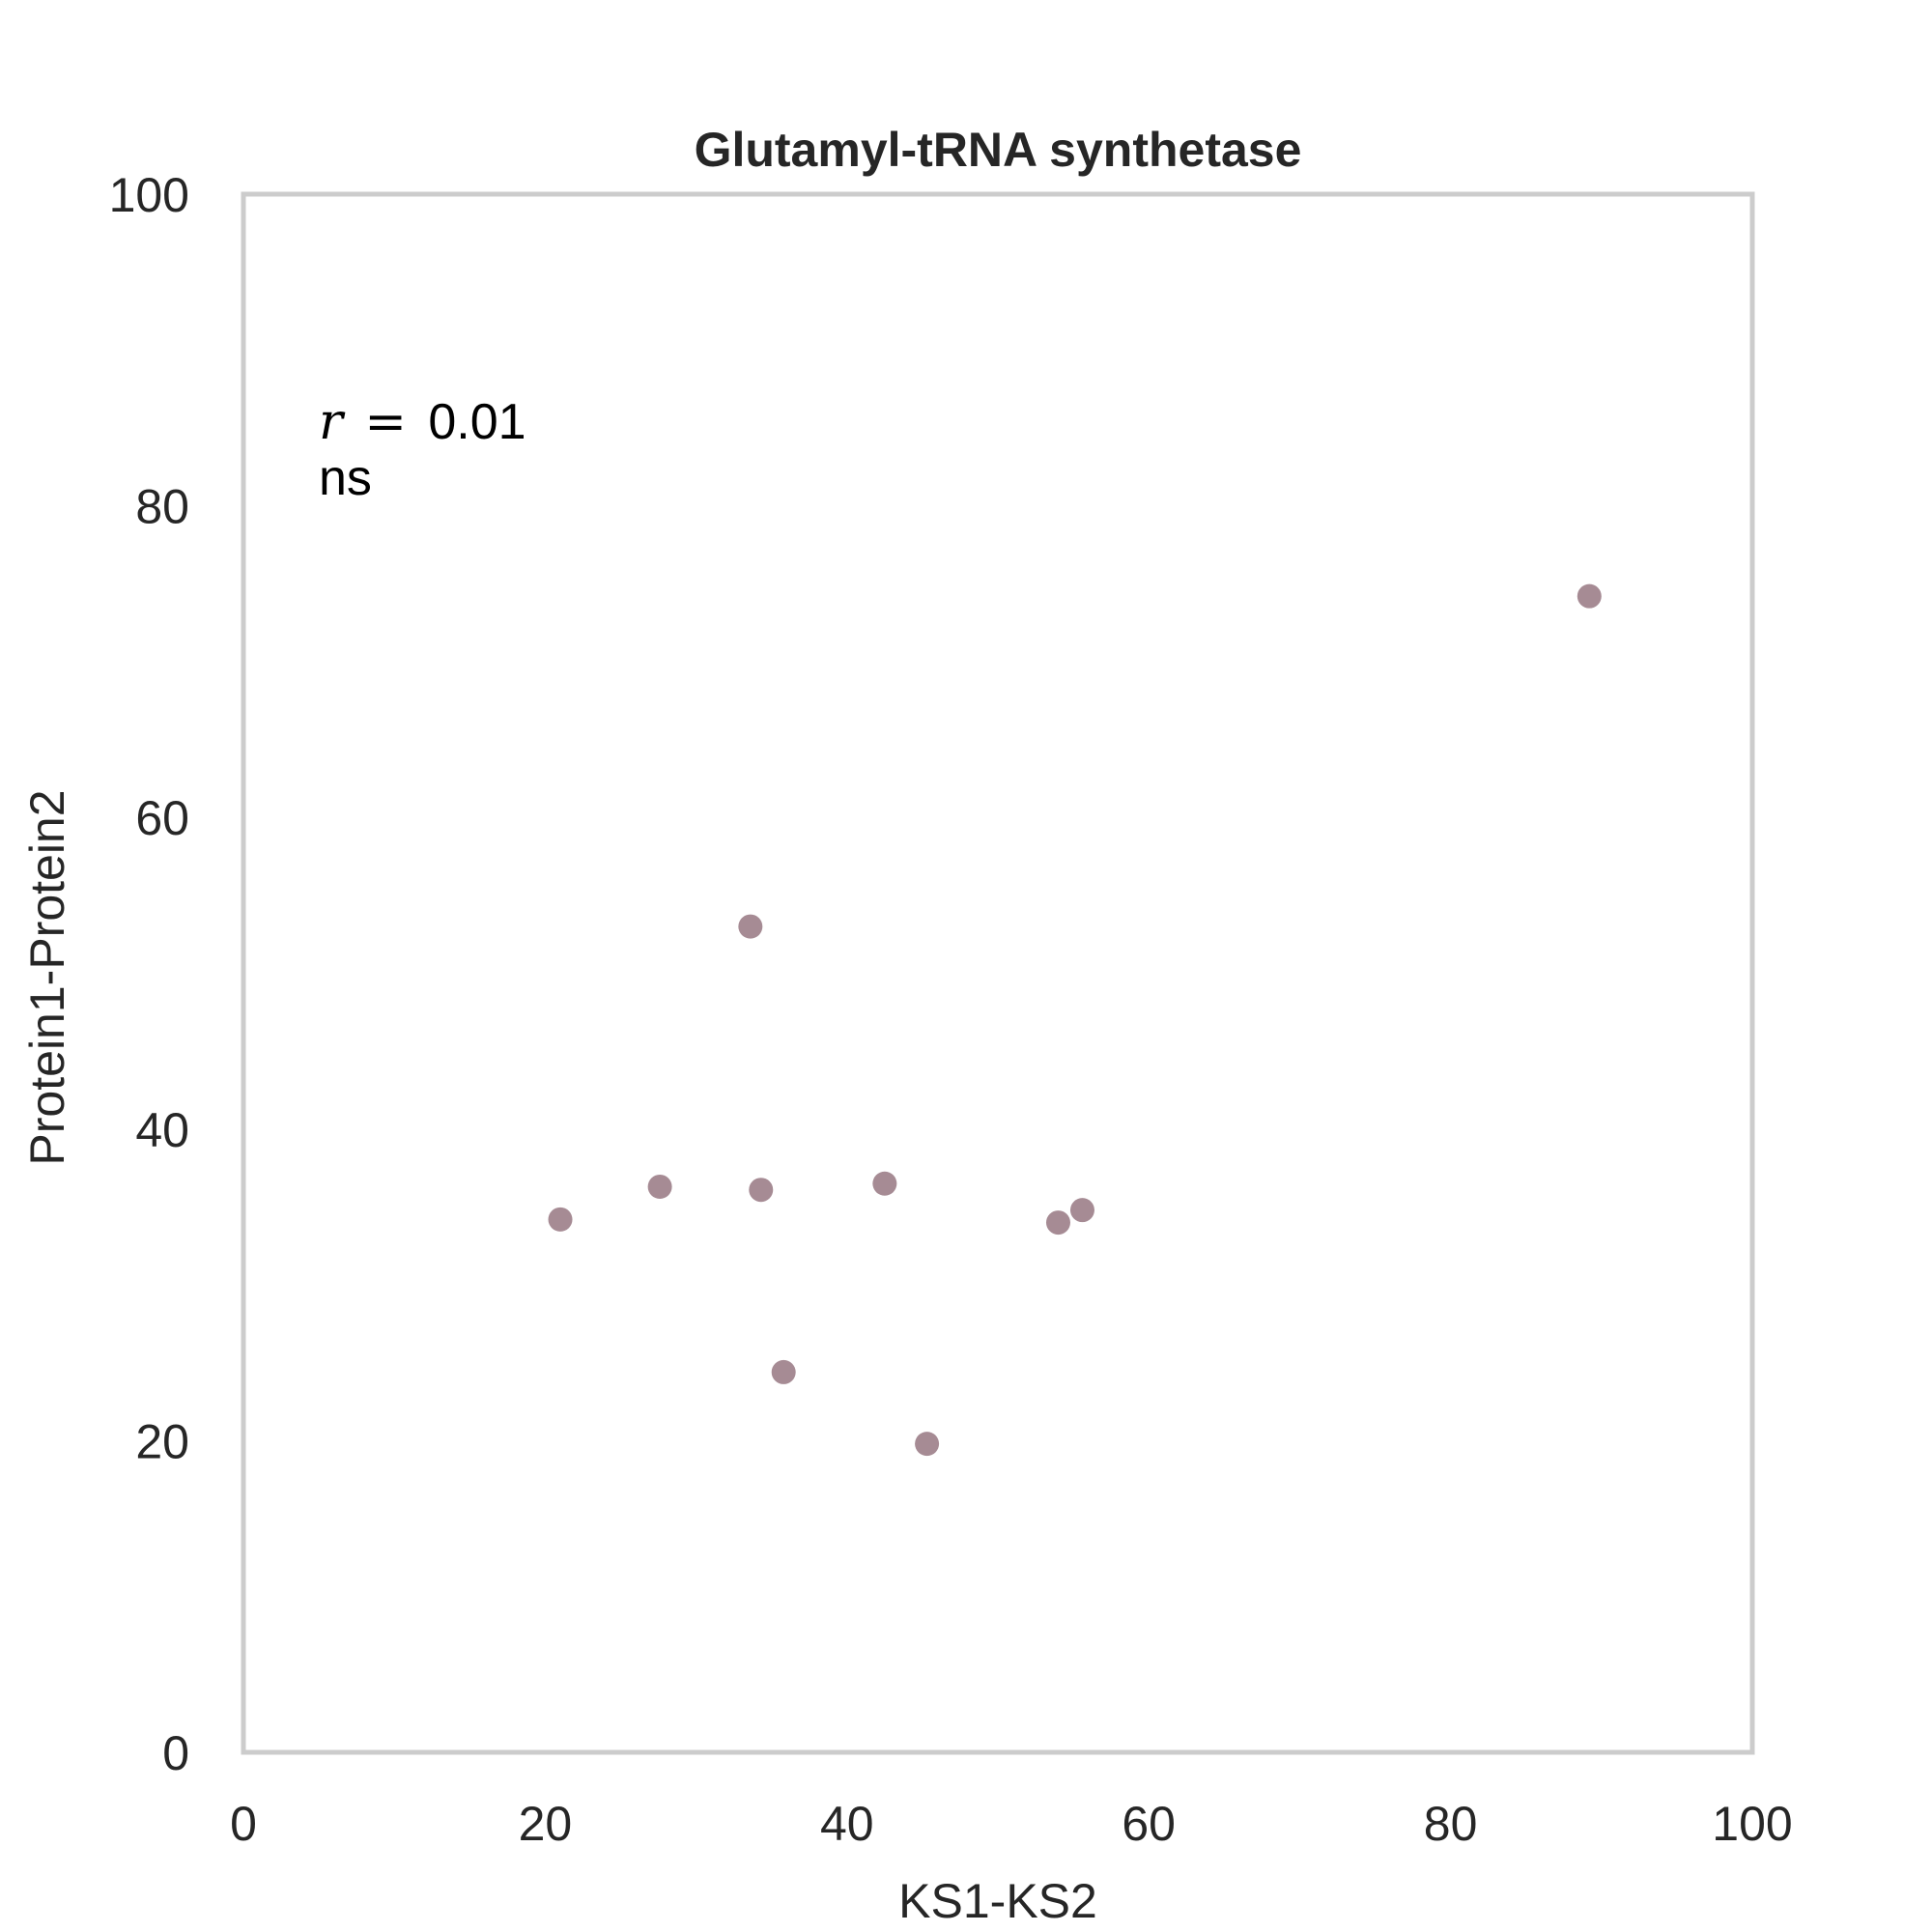 This screenshot has height=1932, width=1932. Describe the element at coordinates (149, 974) in the screenshot. I see `y-tick-labels: 0 20 40 60 80 100` at that location.